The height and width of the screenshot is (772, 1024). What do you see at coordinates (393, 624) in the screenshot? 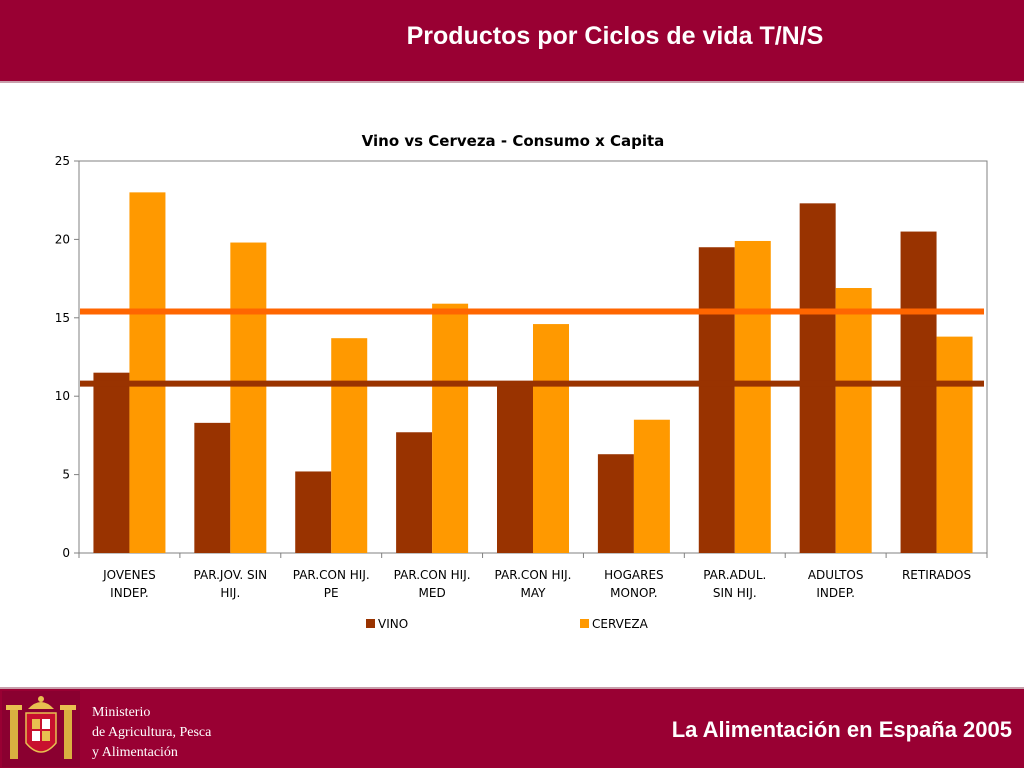
I see `legend-label-vino: VINO` at bounding box center [393, 624].